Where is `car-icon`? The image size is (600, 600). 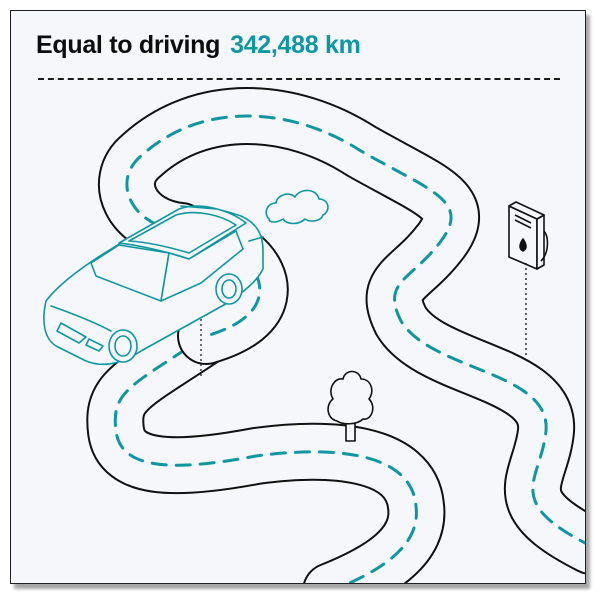 car-icon is located at coordinates (153, 285).